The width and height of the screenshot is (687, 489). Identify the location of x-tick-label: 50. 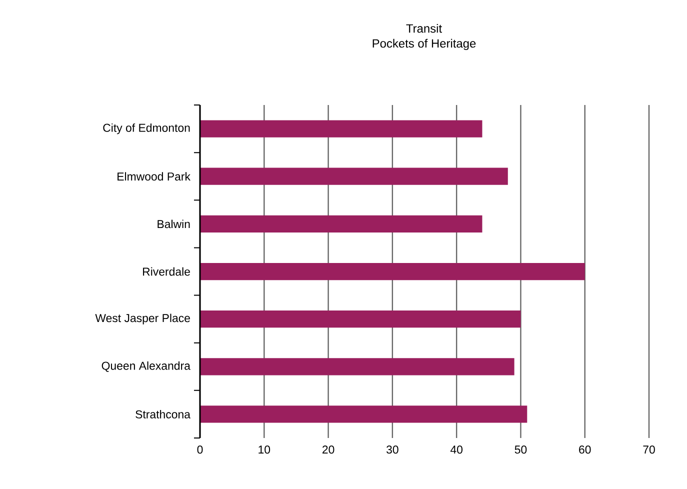
(520, 450).